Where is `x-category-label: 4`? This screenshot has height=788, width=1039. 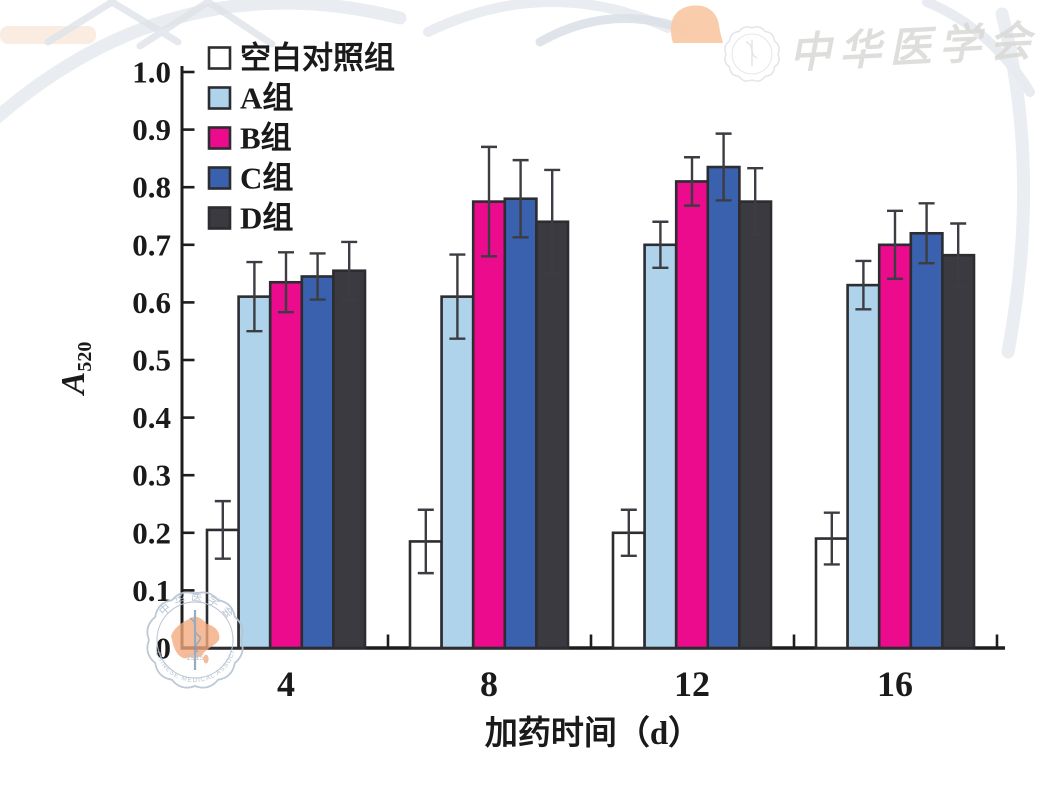
x-category-label: 4 is located at coordinates (286, 684).